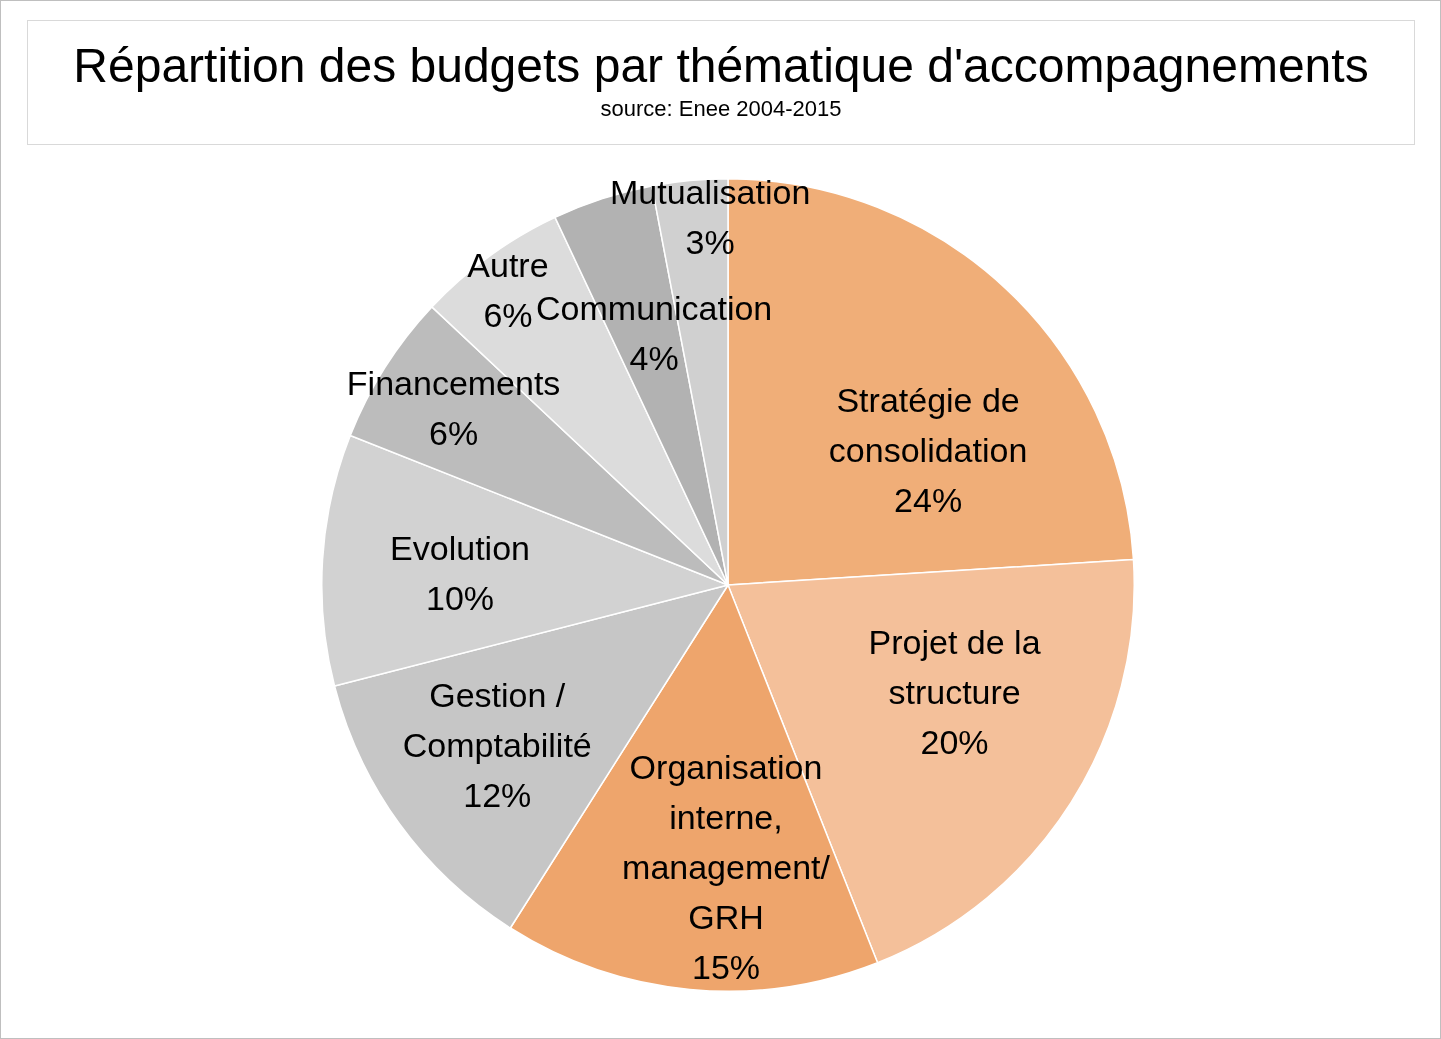  What do you see at coordinates (928, 425) in the screenshot?
I see `slice-label: Stratégie de consolidation` at bounding box center [928, 425].